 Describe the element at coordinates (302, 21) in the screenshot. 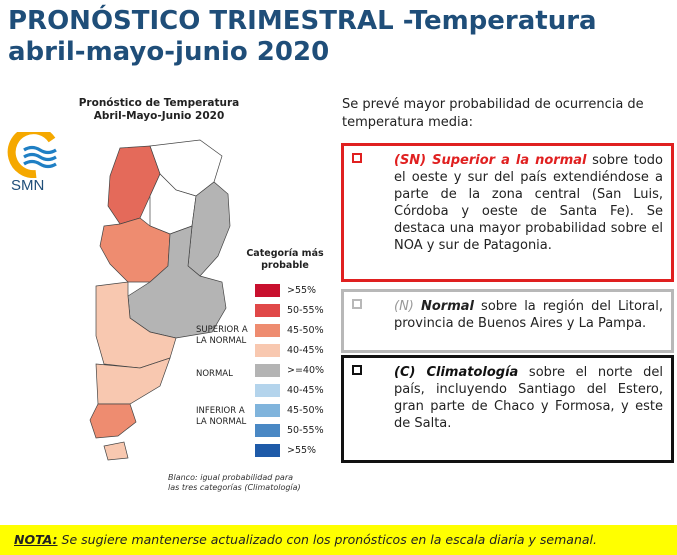

I see `page-title-line1: PRONÓSTICO TRIMESTRAL -Temperatura` at that location.